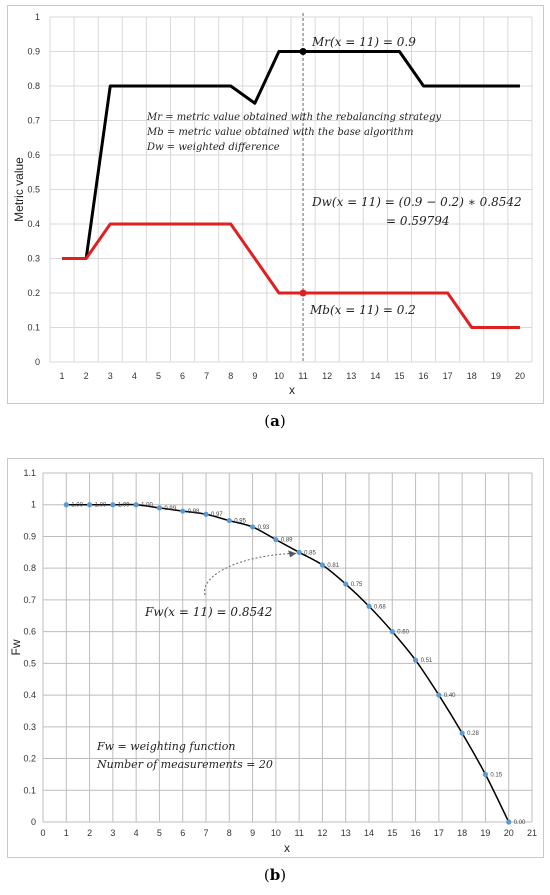  I want to click on x-tick-label-b: 3, so click(112, 833).